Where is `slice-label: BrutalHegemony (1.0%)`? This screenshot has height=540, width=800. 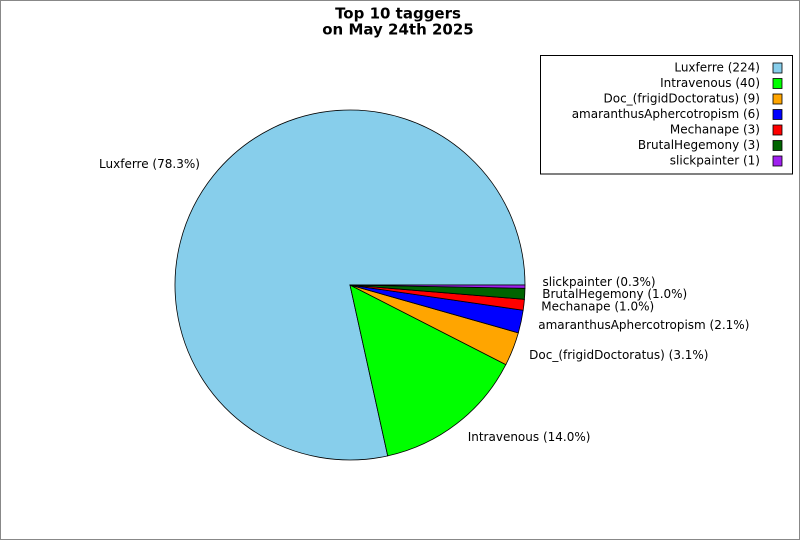
slice-label: BrutalHegemony (1.0%) is located at coordinates (614, 294).